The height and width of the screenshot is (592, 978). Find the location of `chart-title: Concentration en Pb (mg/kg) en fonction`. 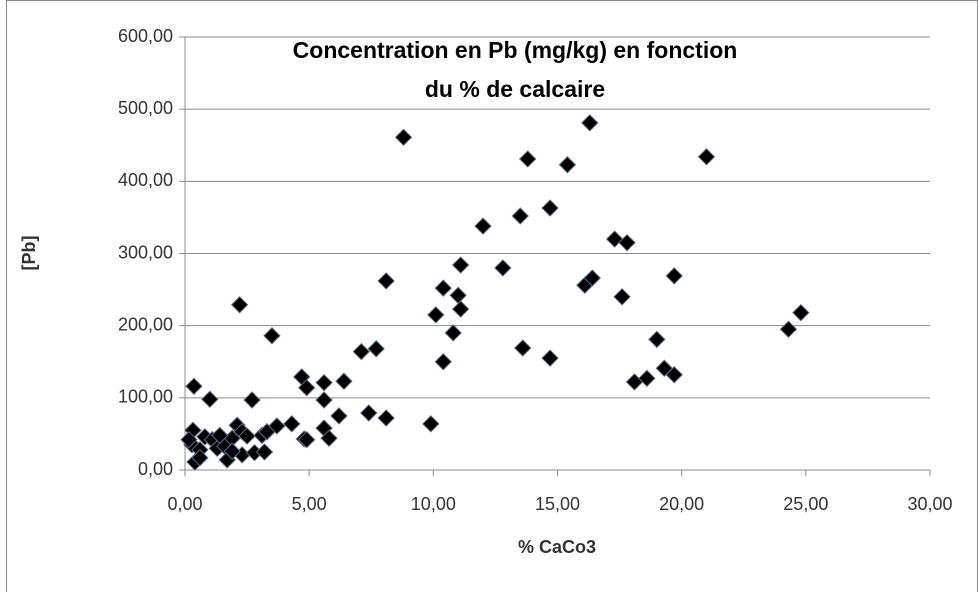

chart-title: Concentration en Pb (mg/kg) en fonction is located at coordinates (515, 50).